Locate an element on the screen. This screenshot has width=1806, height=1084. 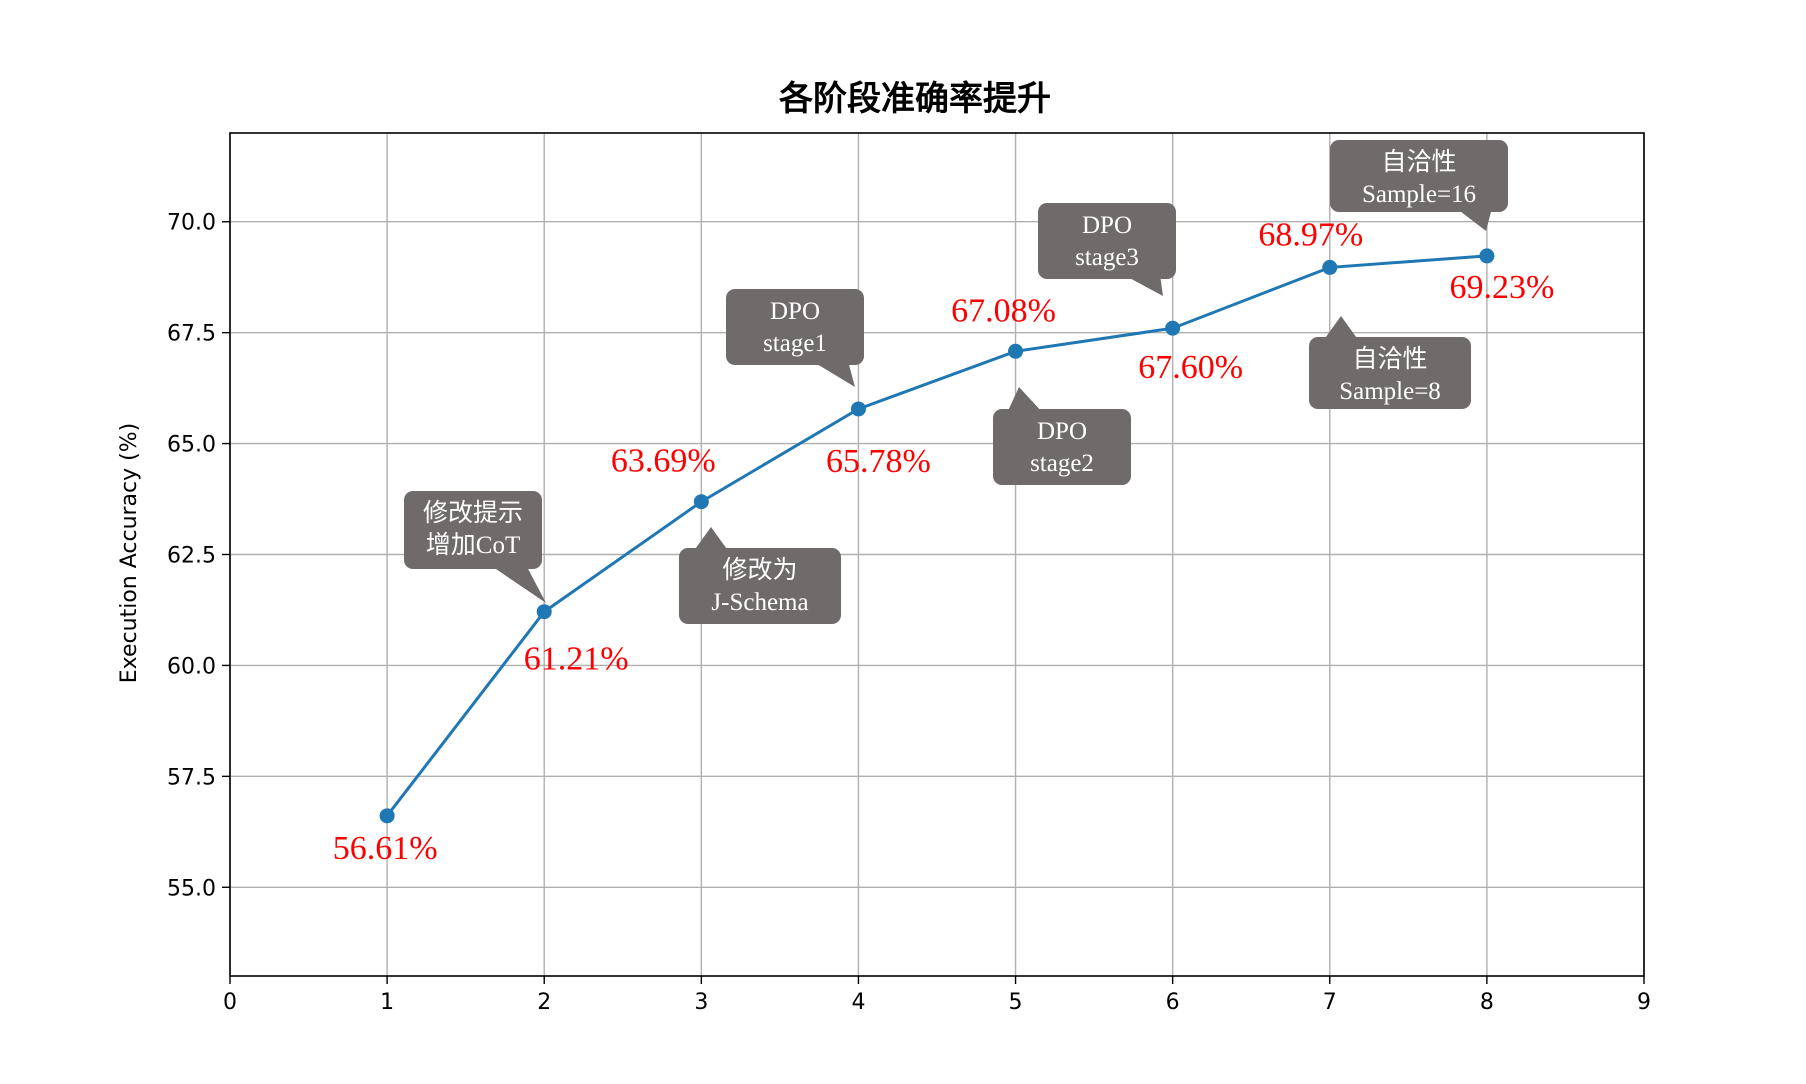
x-tick-label: 3 is located at coordinates (701, 1002).